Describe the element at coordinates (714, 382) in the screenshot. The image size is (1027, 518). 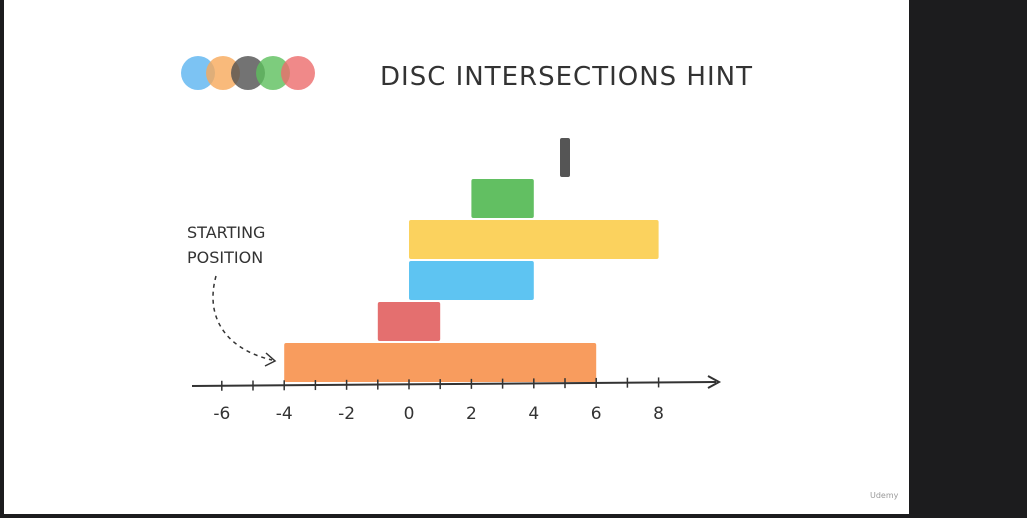
I see `axis-arrowhead` at that location.